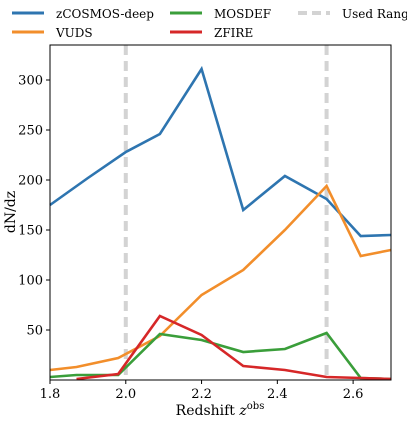  I want to click on legend-label-zcosmos: zCOSMOS-deep, so click(105, 14).